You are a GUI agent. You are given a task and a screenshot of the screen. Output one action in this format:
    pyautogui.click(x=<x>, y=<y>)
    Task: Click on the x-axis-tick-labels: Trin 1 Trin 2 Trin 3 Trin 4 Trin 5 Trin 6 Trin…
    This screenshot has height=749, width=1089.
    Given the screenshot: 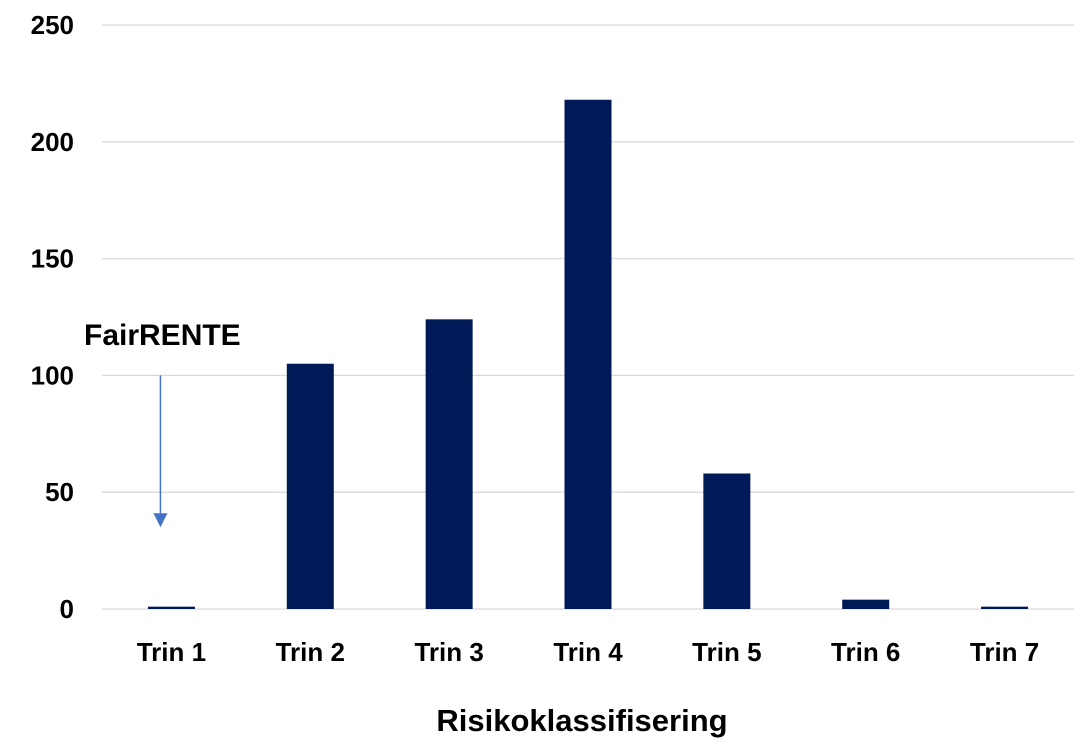 What is the action you would take?
    pyautogui.click(x=588, y=652)
    